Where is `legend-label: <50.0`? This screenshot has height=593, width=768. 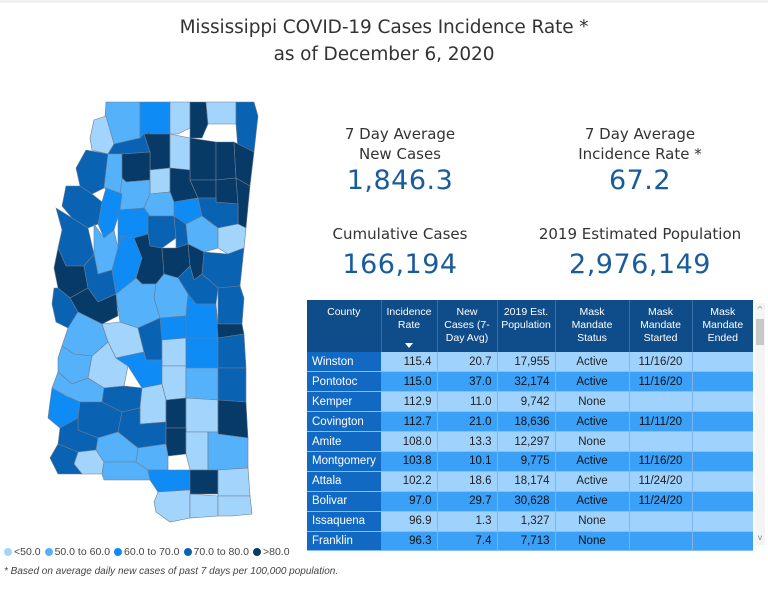 legend-label: <50.0 is located at coordinates (27, 552).